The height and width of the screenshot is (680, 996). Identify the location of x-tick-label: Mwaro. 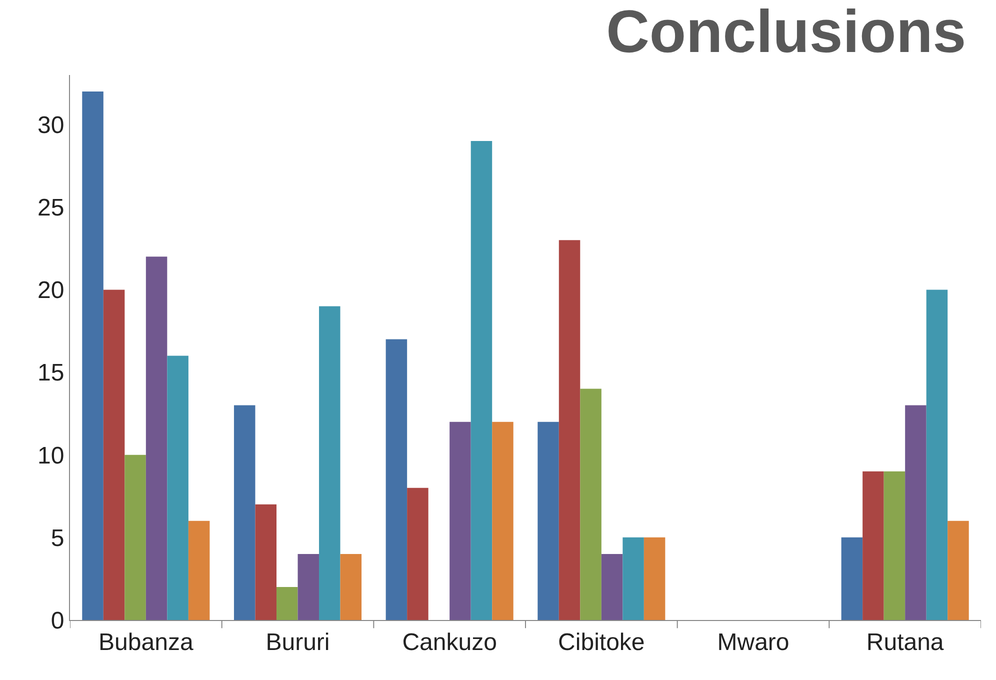
(753, 642).